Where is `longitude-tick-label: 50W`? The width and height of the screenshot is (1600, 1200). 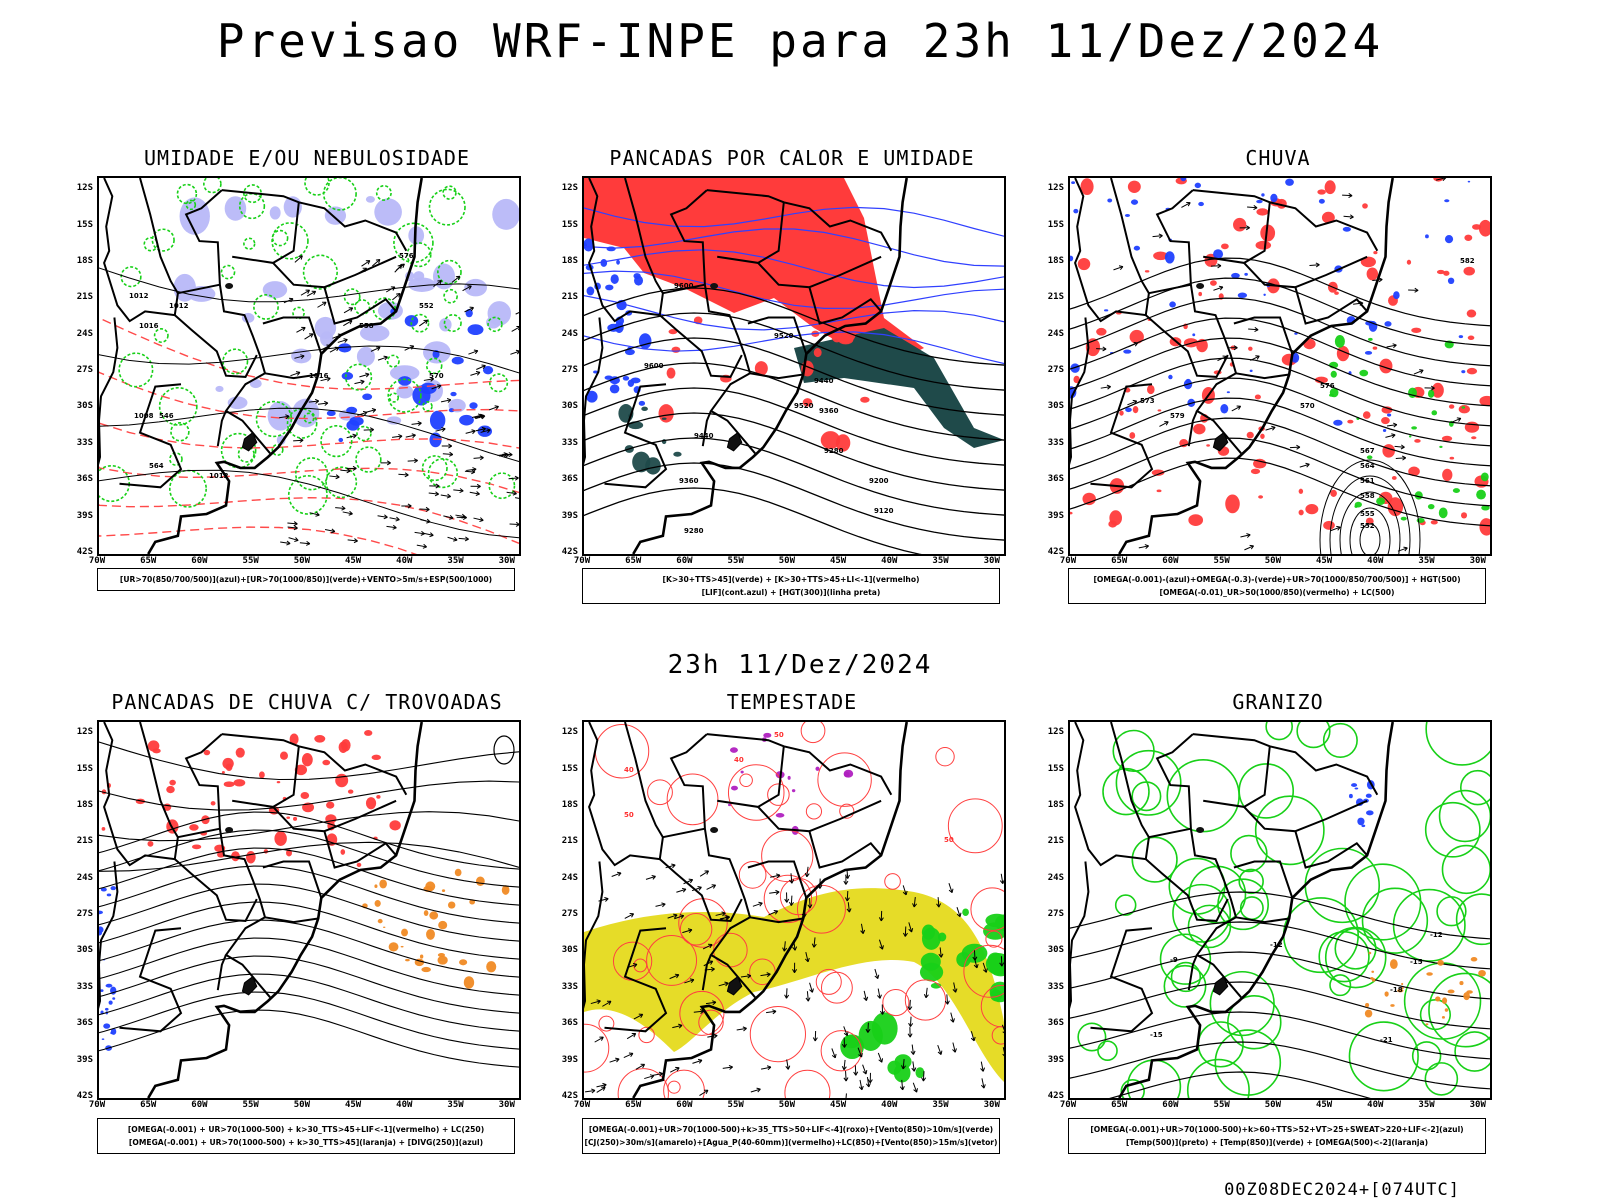 longitude-tick-label: 50W is located at coordinates (302, 1105).